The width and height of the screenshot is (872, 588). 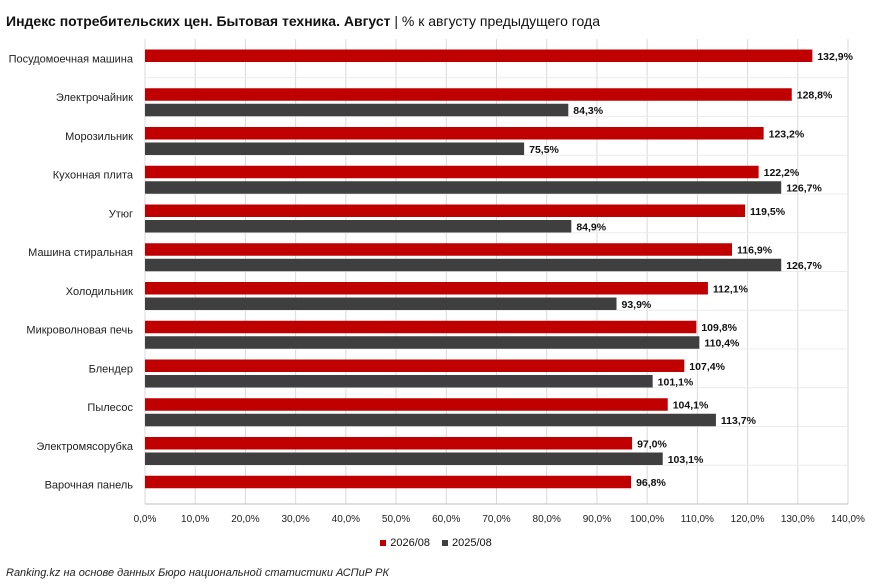 What do you see at coordinates (446, 519) in the screenshot?
I see `x-tick-label: 60,0%` at bounding box center [446, 519].